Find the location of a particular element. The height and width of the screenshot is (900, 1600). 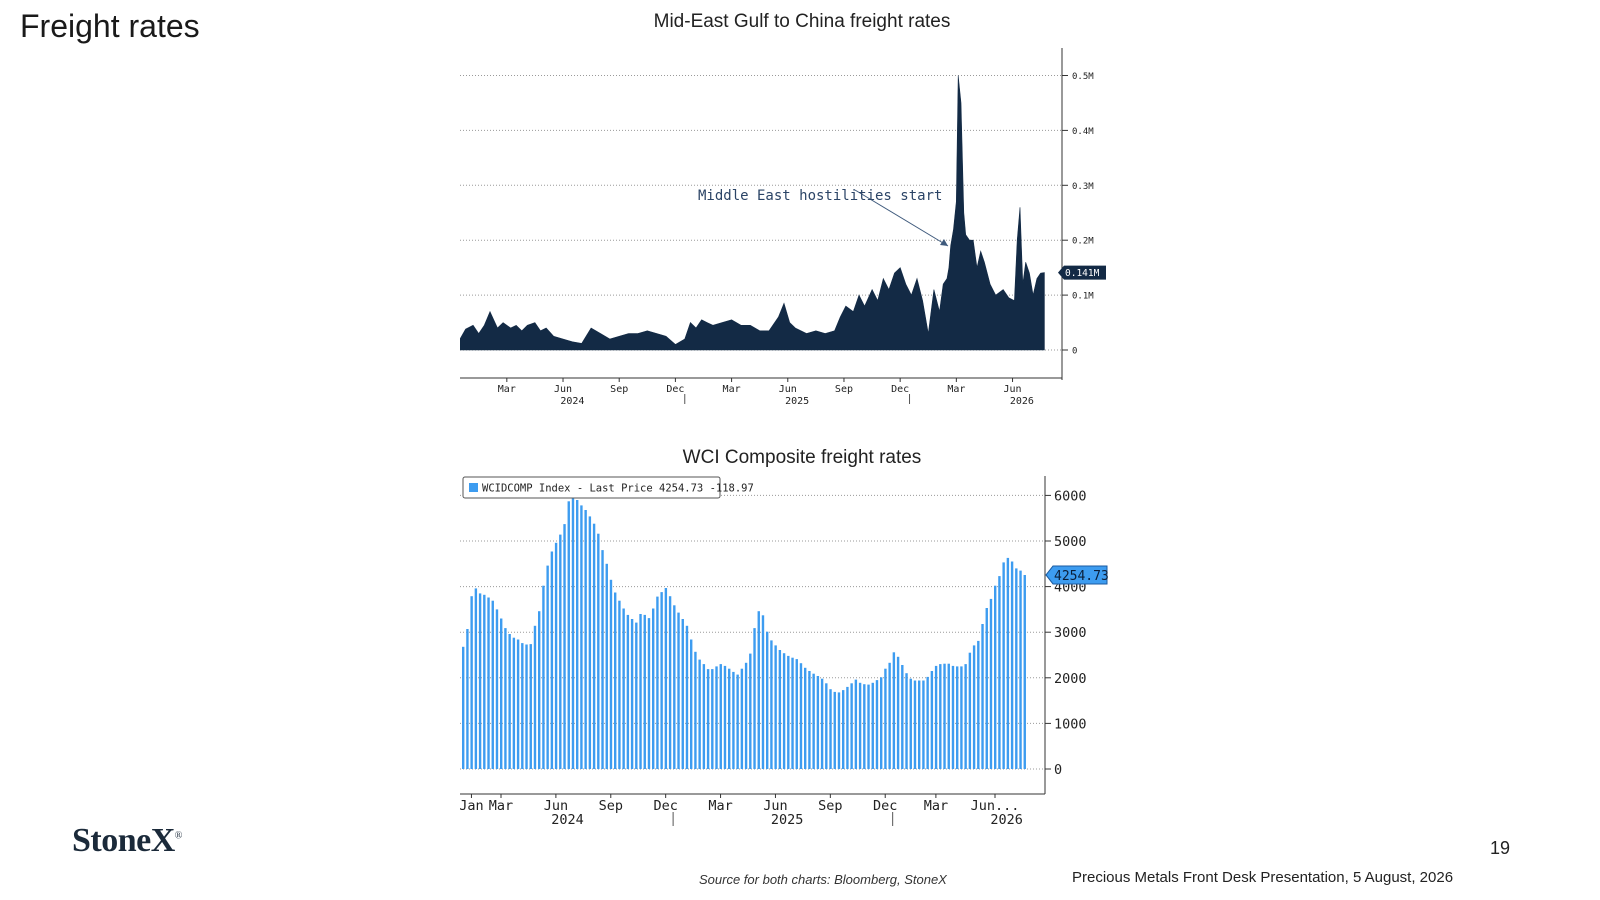

page-title: Freight rates is located at coordinates (110, 26).